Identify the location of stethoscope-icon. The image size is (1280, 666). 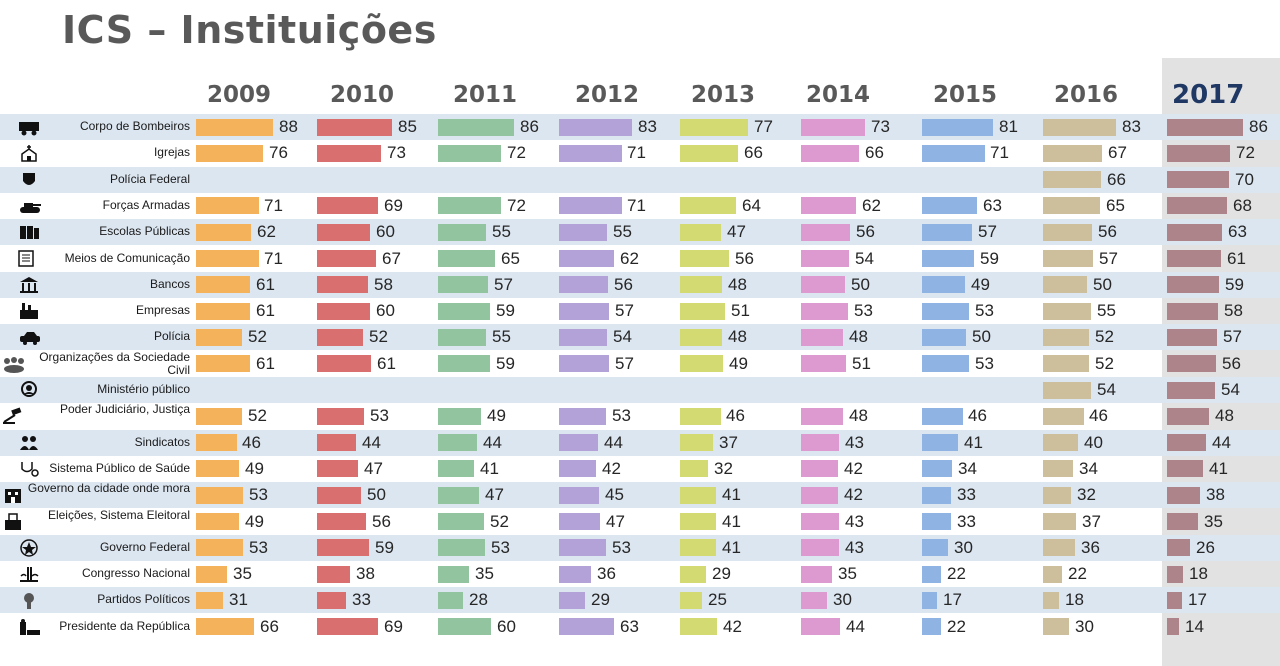
(30, 469).